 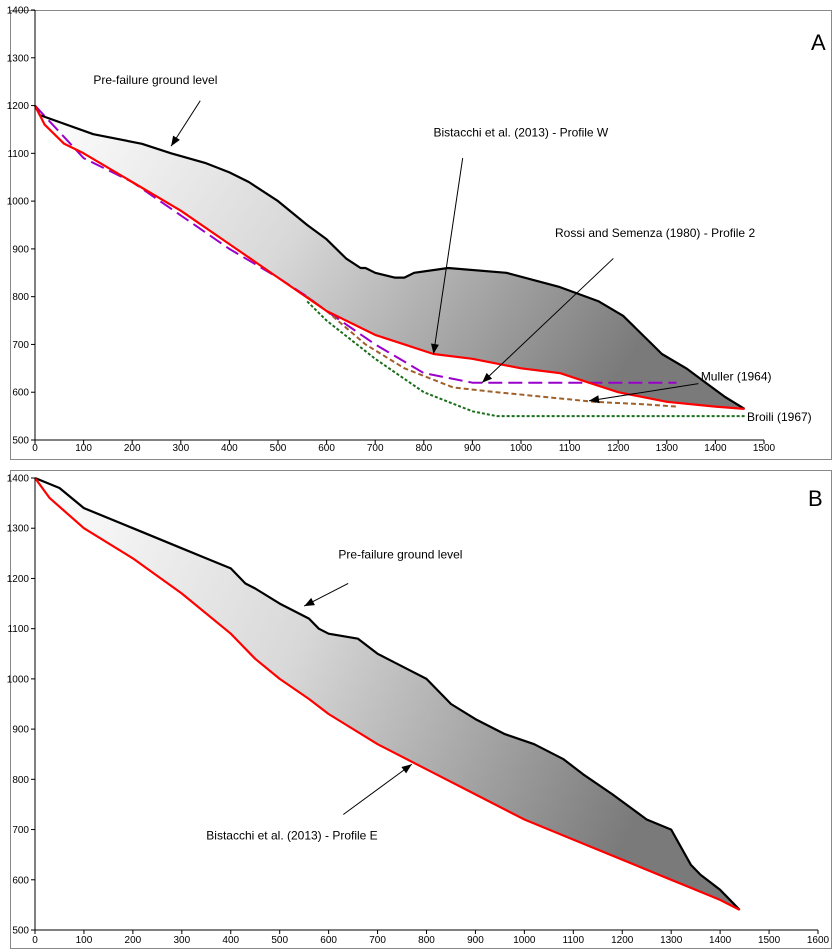 What do you see at coordinates (521, 133) in the screenshot?
I see `annotation-bistacchi-et-al-2013-profile-w: Bistacchi et al. (2013) - Profile W` at bounding box center [521, 133].